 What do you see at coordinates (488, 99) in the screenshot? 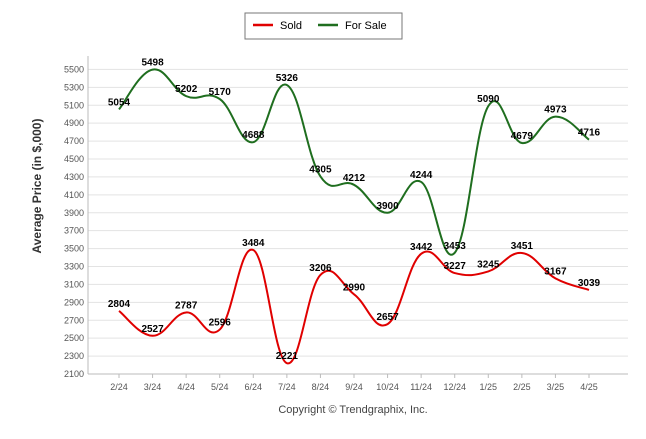
I see `data-label-for-sale: 5090` at bounding box center [488, 99].